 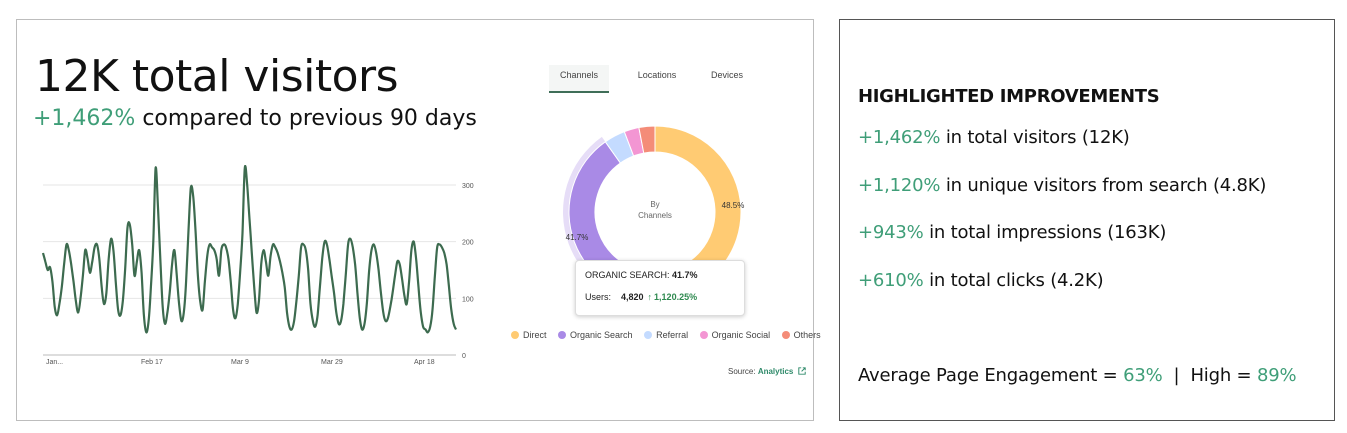 I want to click on engagement-average: 63%, so click(x=1143, y=375).